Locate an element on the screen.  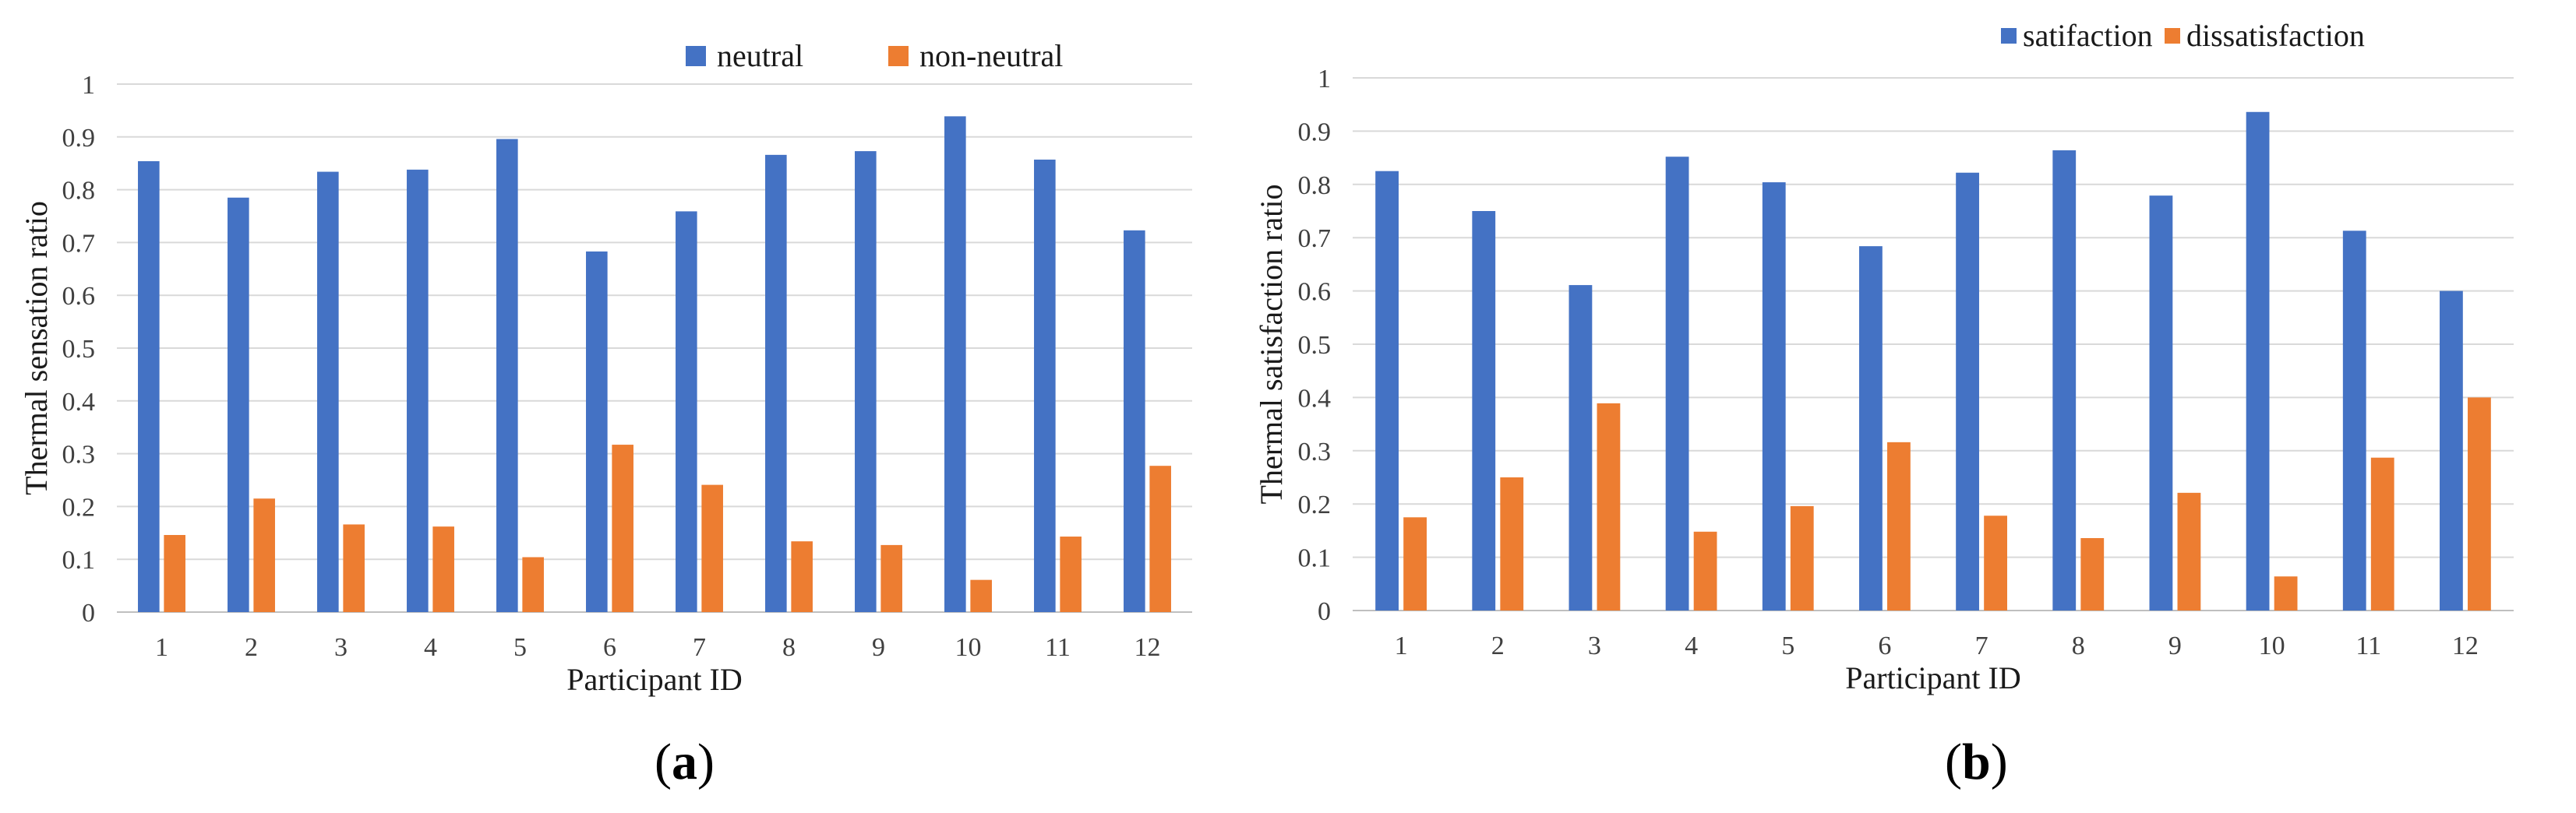
b-xtick-label: 10 is located at coordinates (2272, 646).